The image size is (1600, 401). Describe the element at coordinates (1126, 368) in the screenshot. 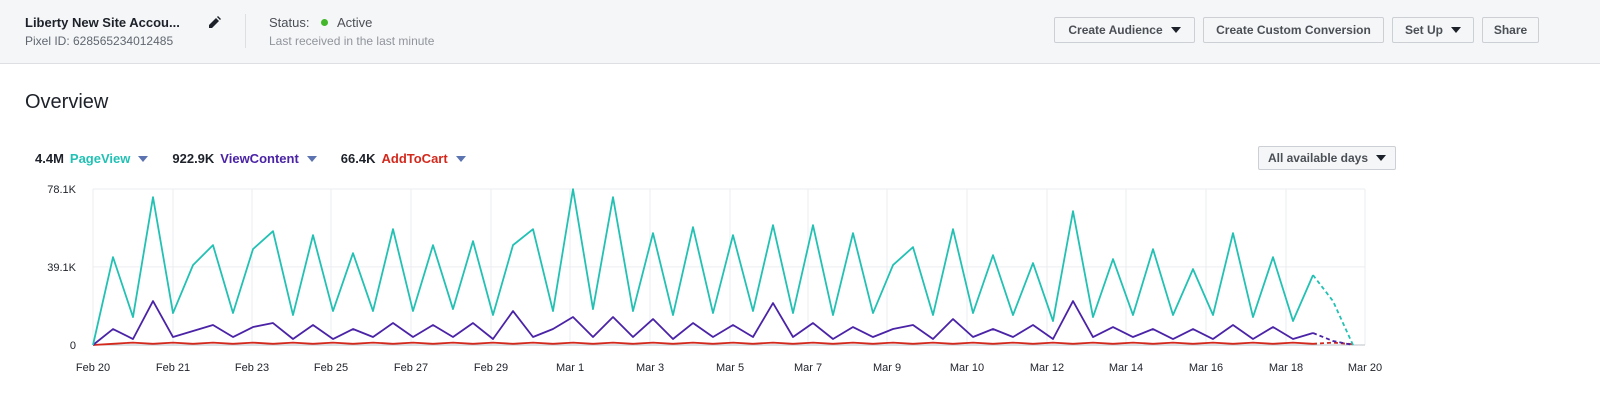

I see `x-tick-label: Mar 14` at that location.